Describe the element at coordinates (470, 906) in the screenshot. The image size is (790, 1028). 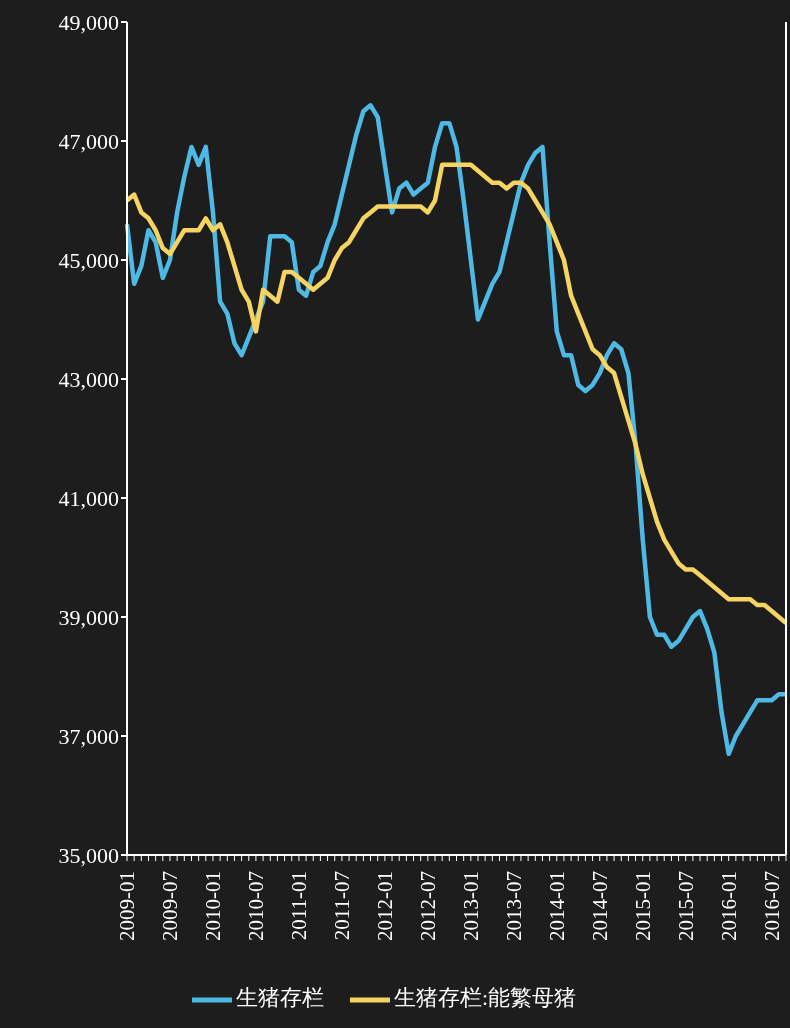
I see `x-tick-label: 2013-01` at that location.